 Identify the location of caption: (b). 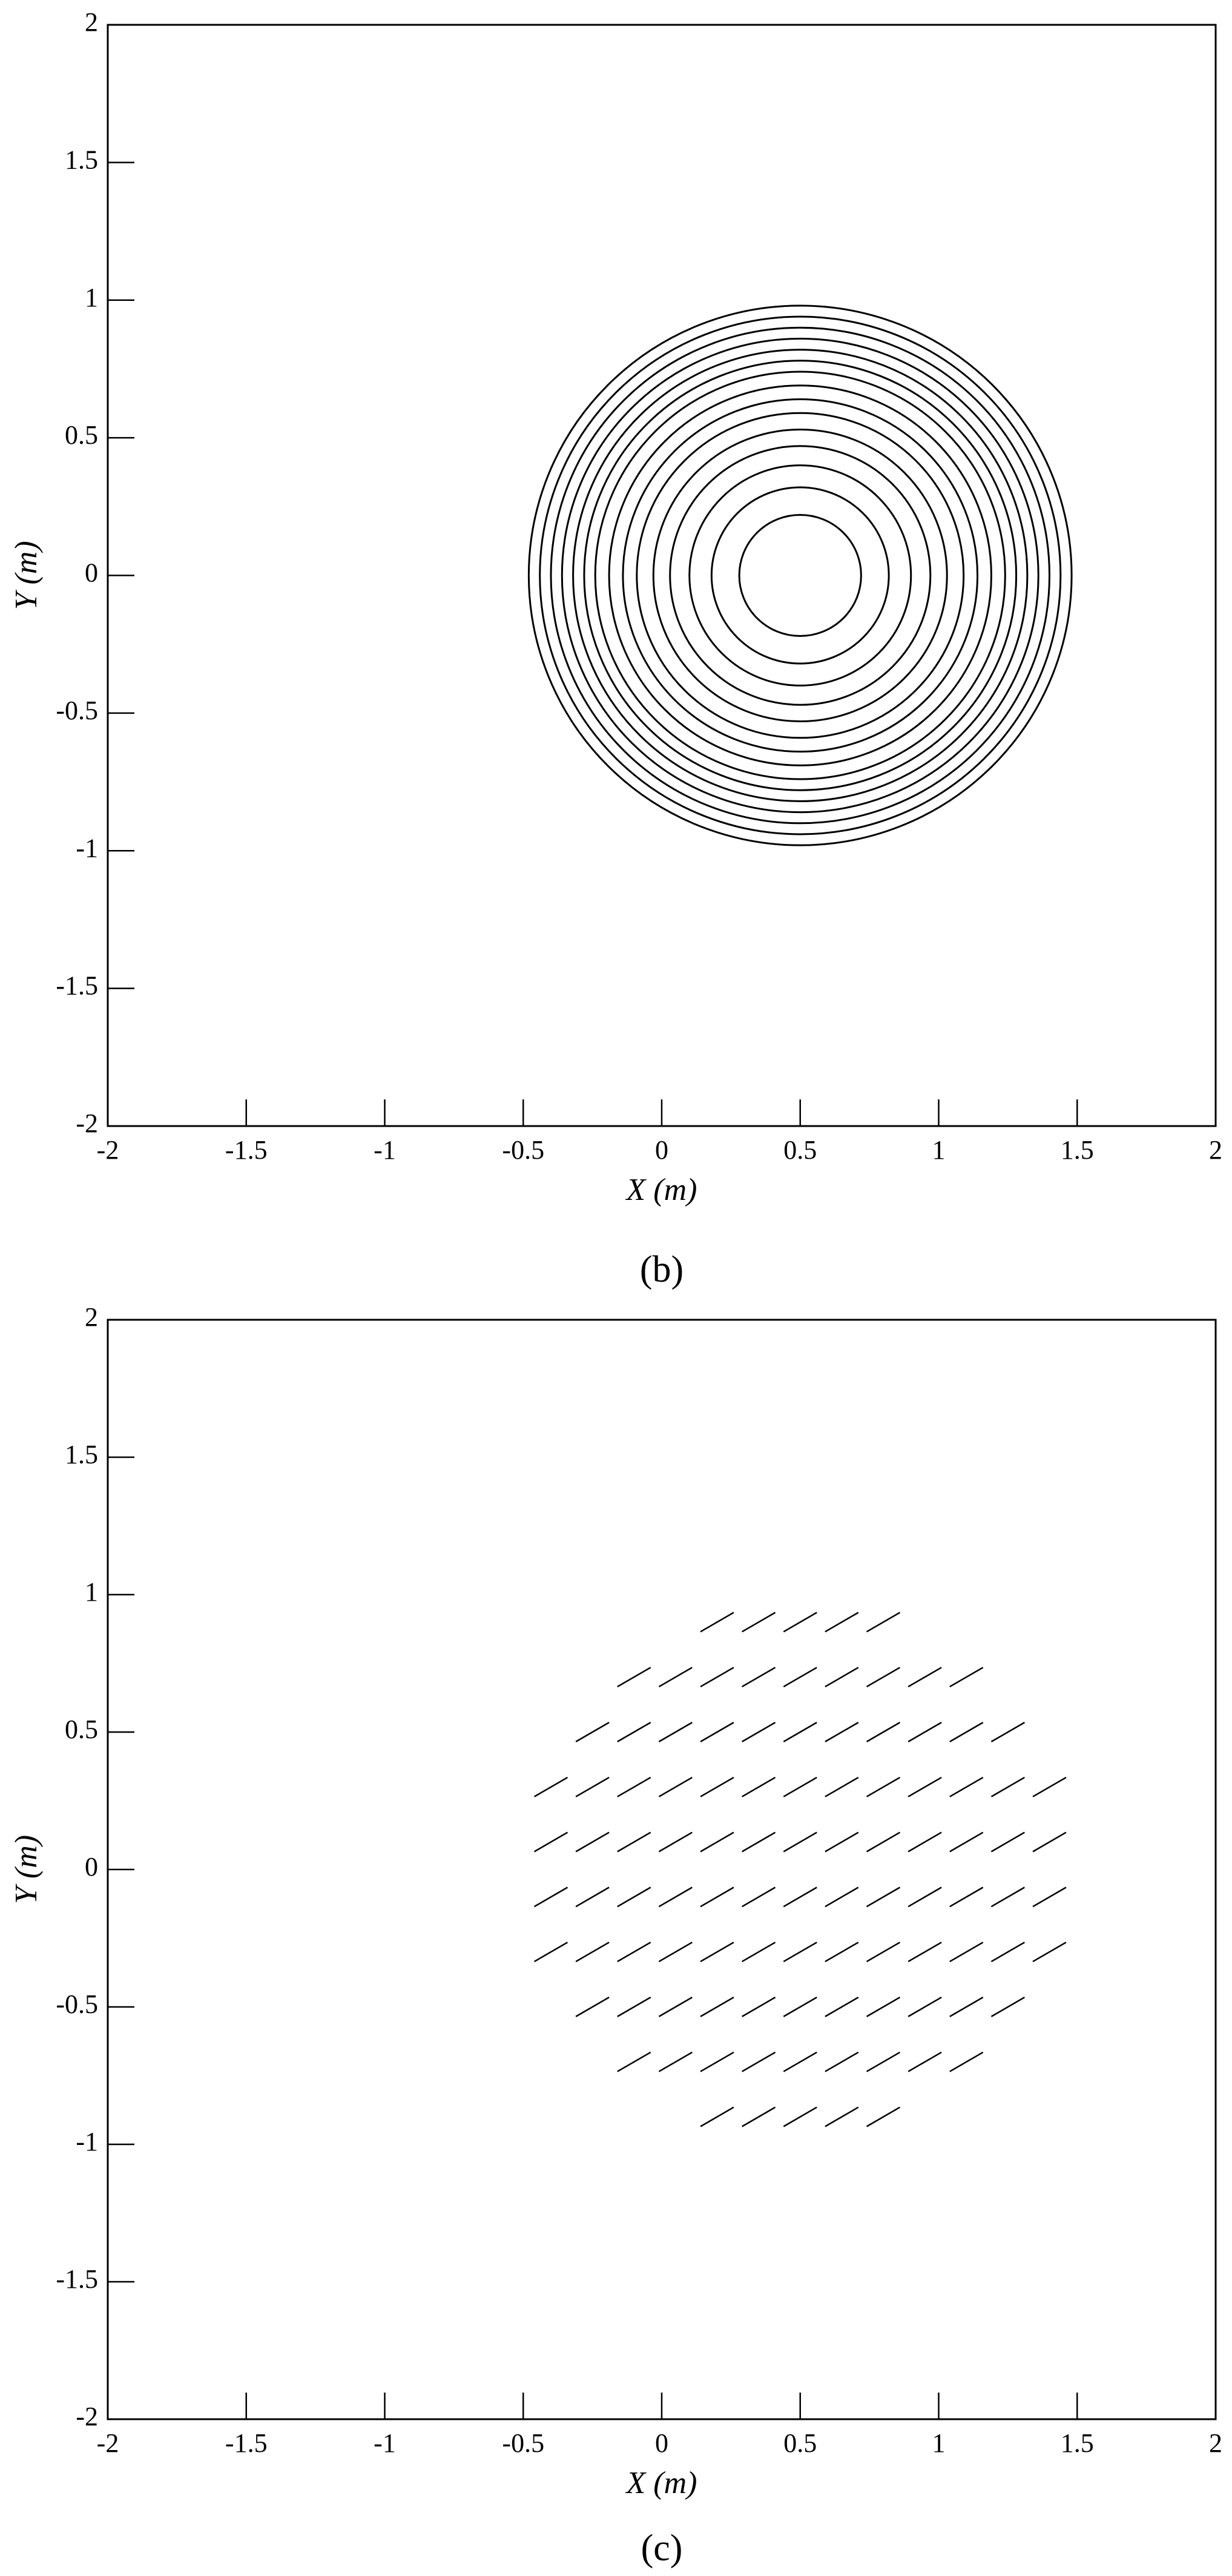
(662, 1269).